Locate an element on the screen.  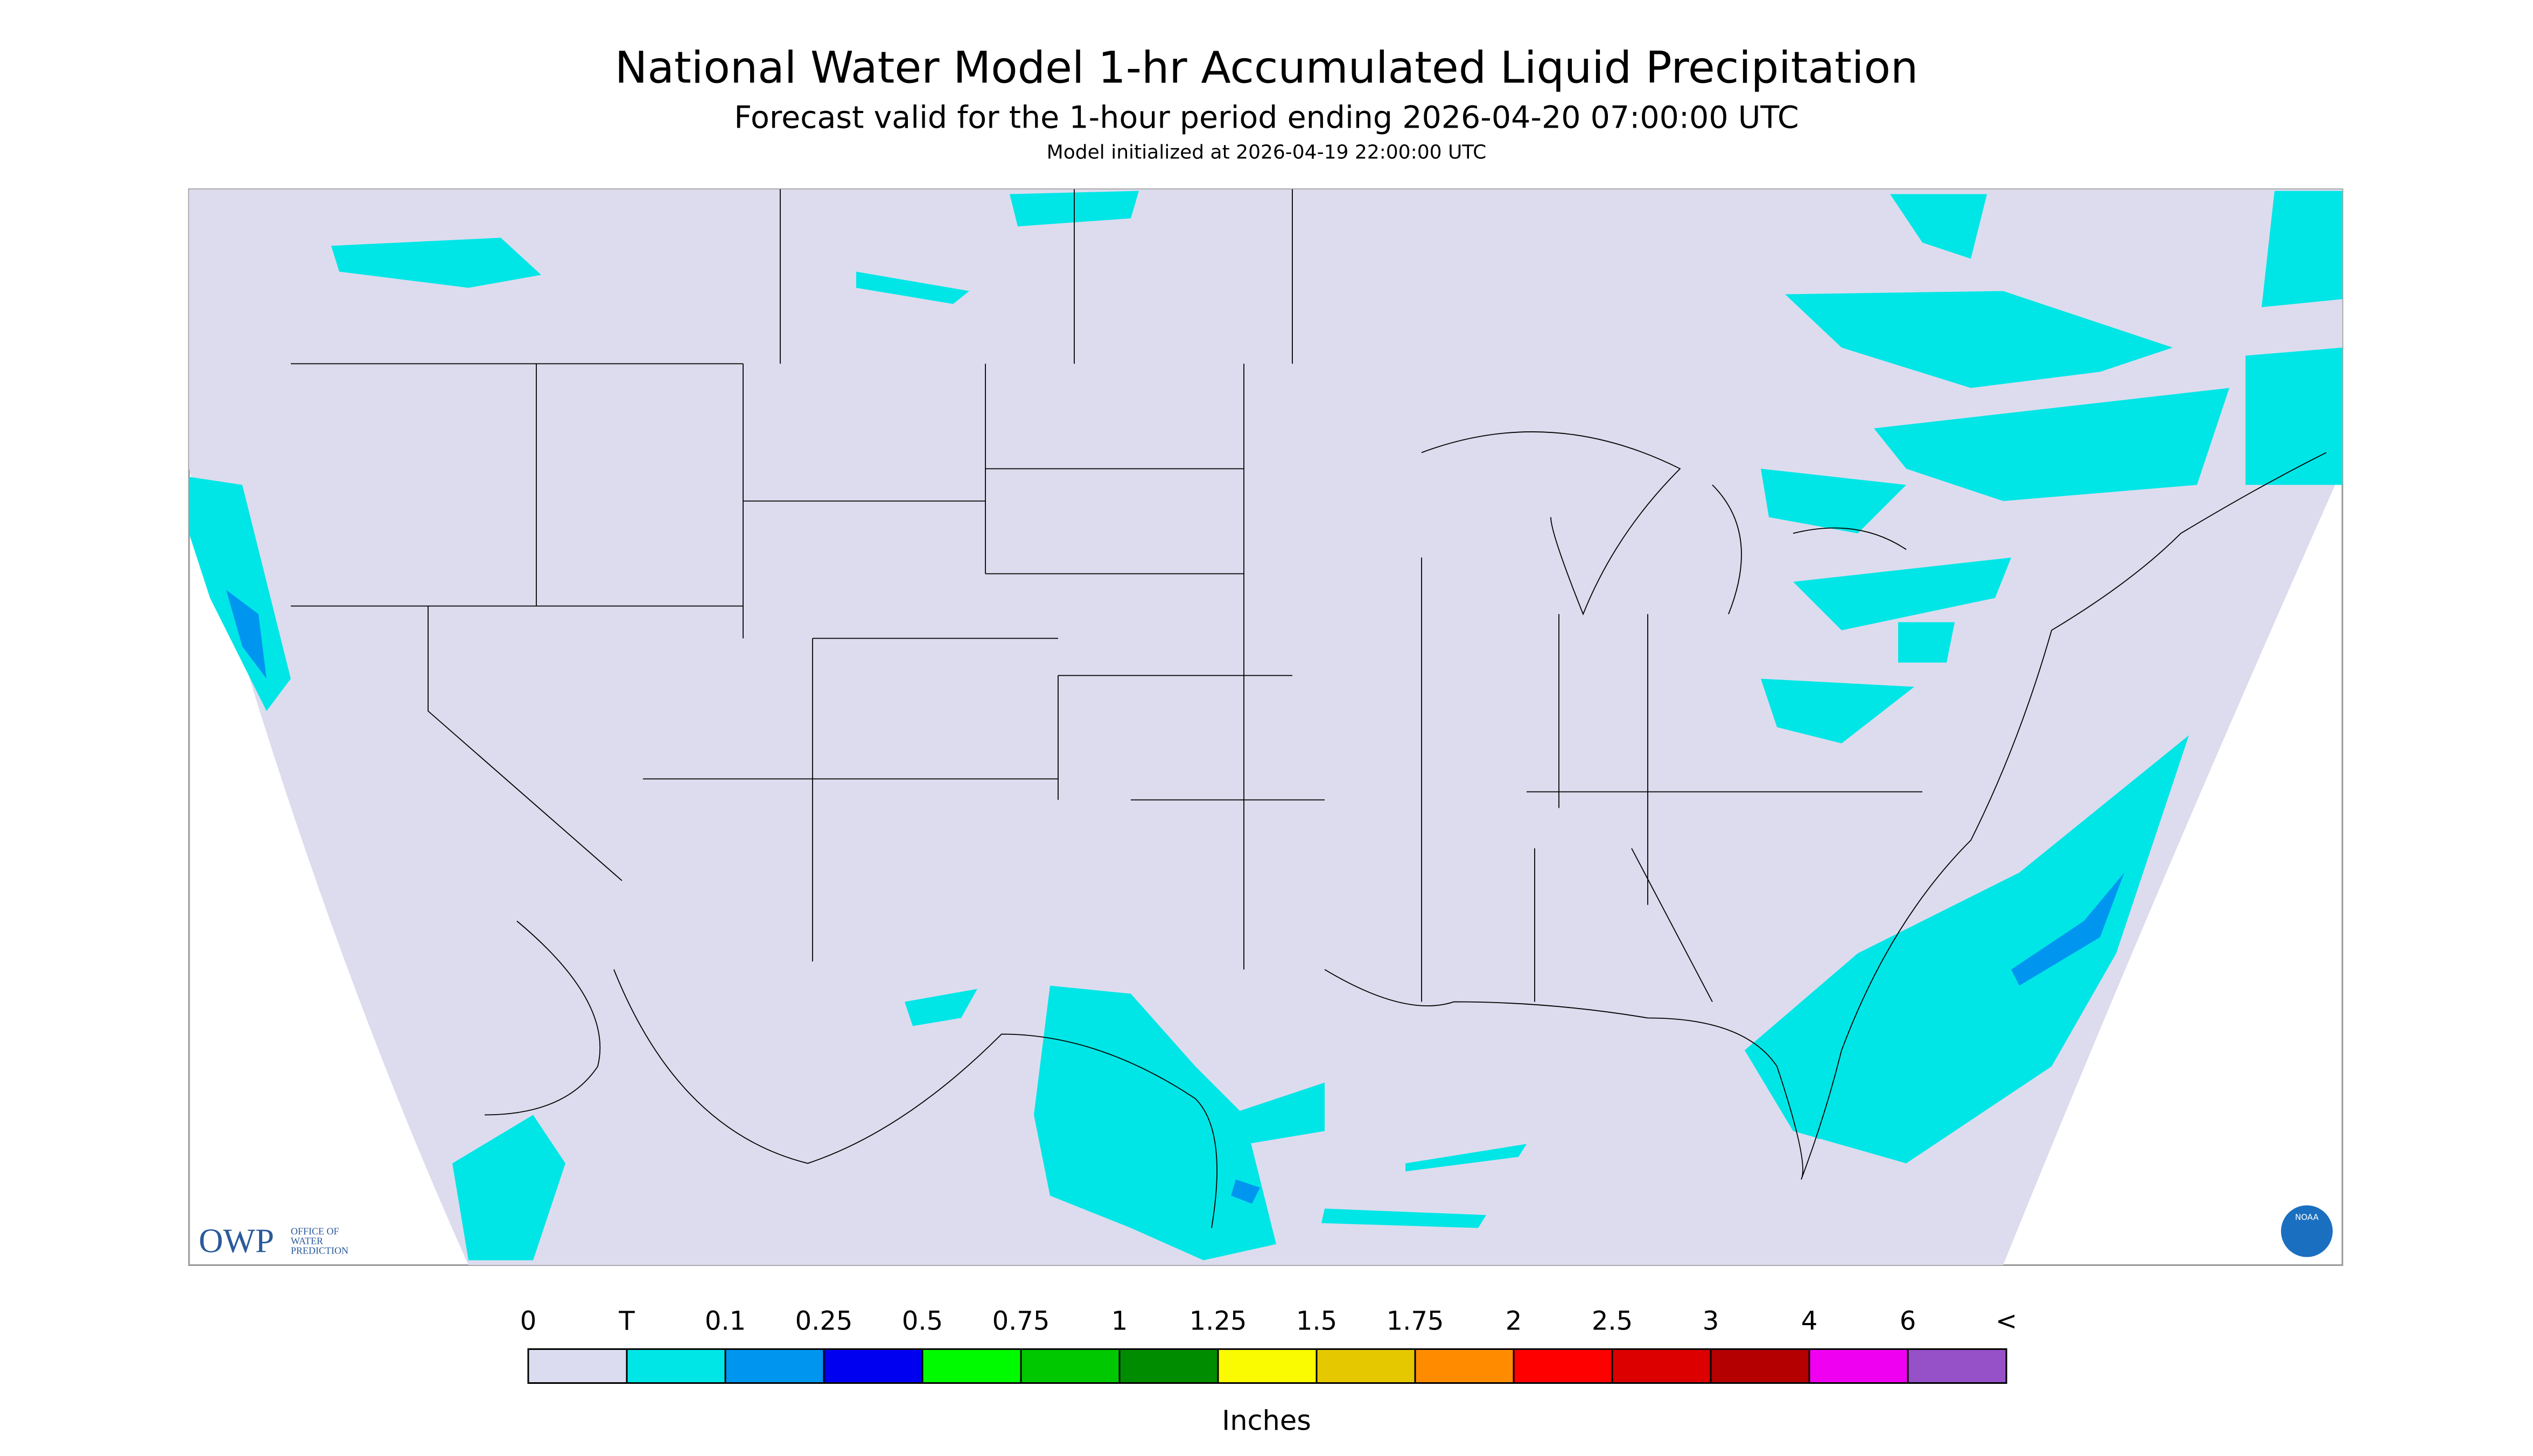
legend-label: 6 is located at coordinates (1908, 1321).